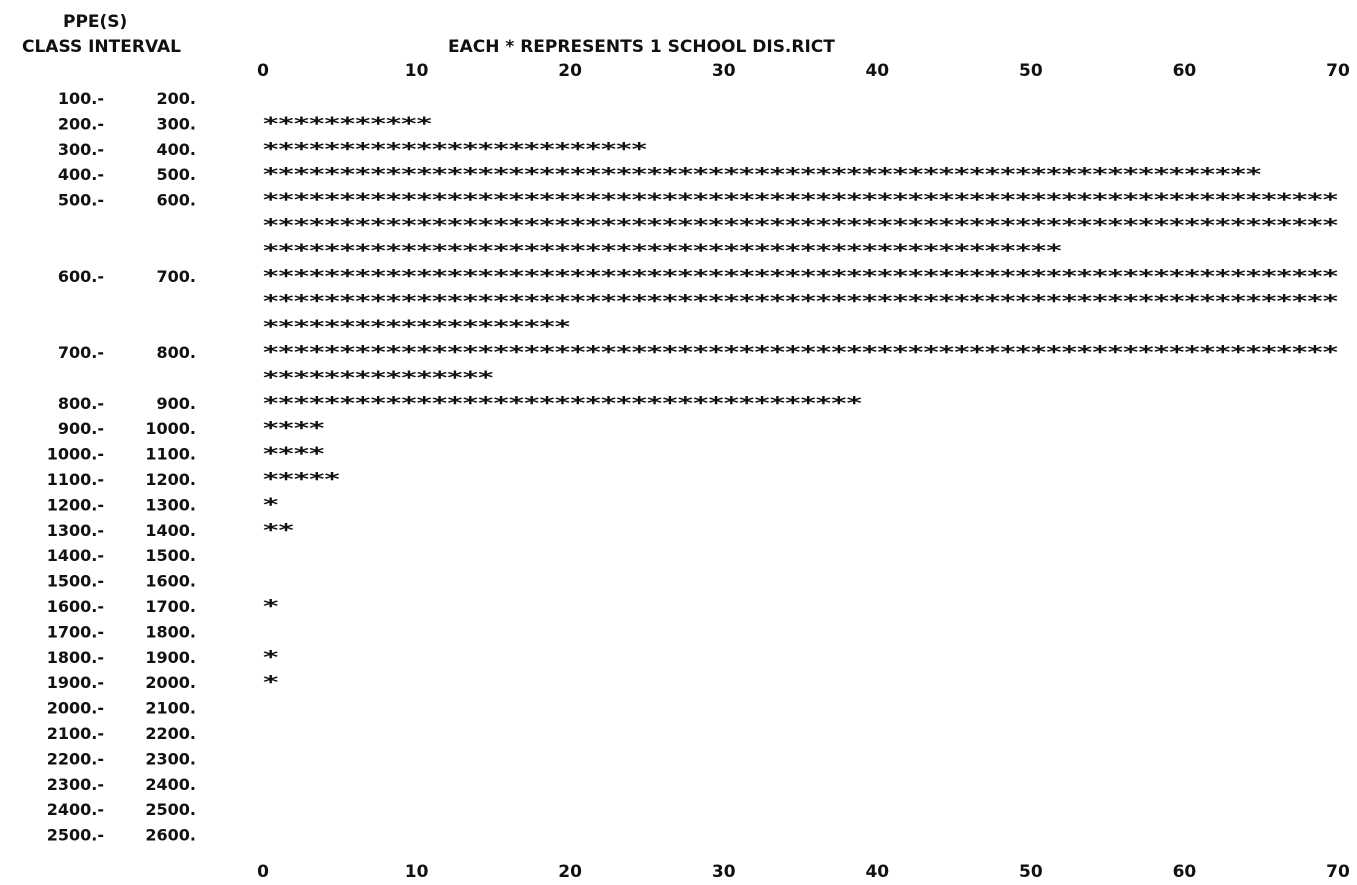  Describe the element at coordinates (353, 149) in the screenshot. I see `histogram-row: 300.- 400. *************************` at that location.